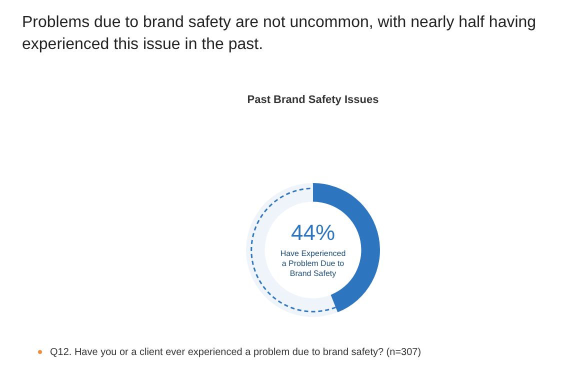  I want to click on chart-subtitle: Past Brand Safety Issues, so click(313, 100).